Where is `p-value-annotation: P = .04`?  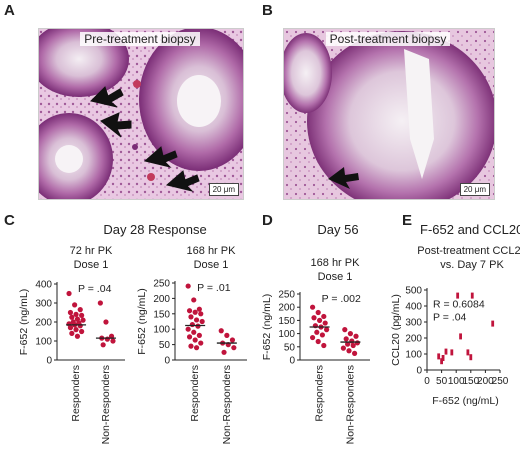 p-value-annotation: P = .04 is located at coordinates (95, 289).